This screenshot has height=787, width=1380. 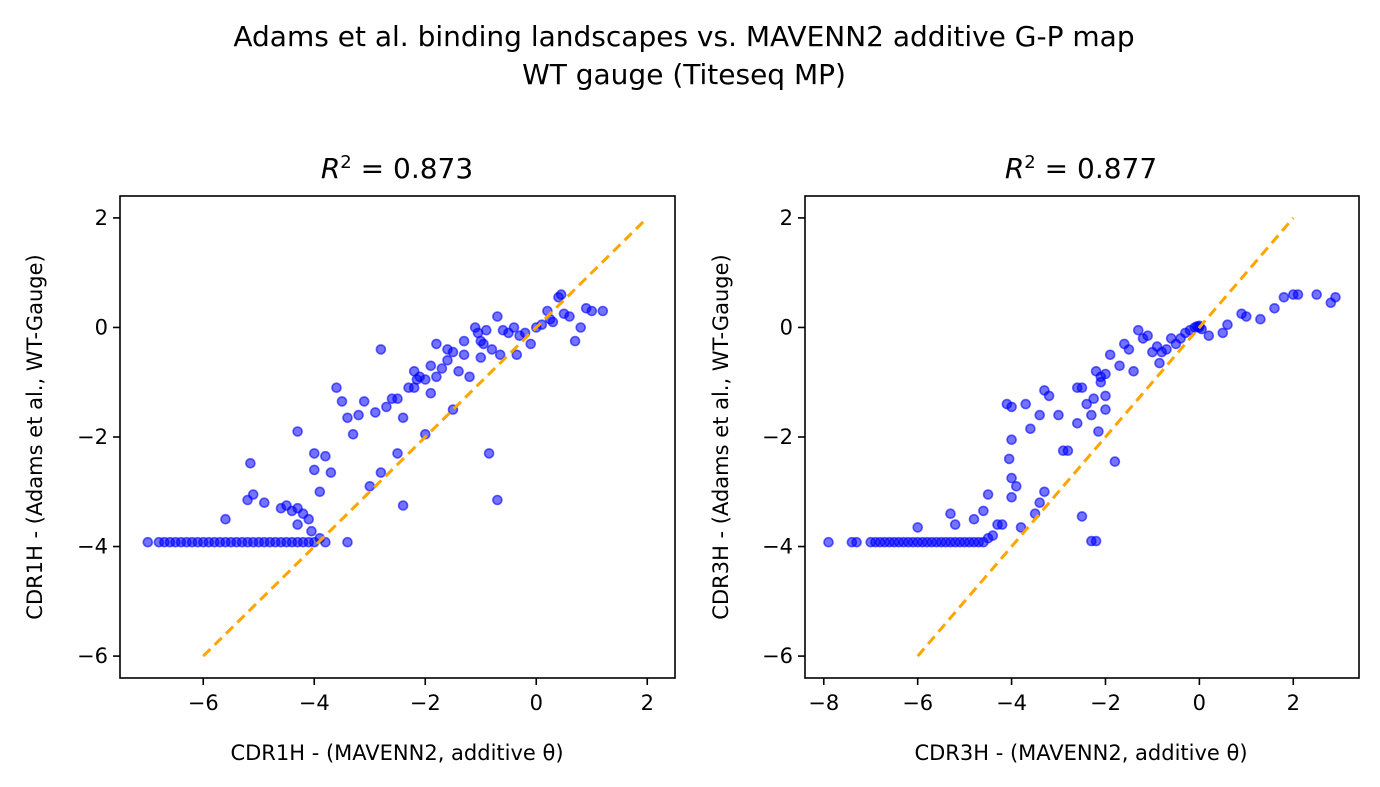 I want to click on figure-suptitle-line2: WT gauge (Titeseq MP), so click(x=684, y=74).